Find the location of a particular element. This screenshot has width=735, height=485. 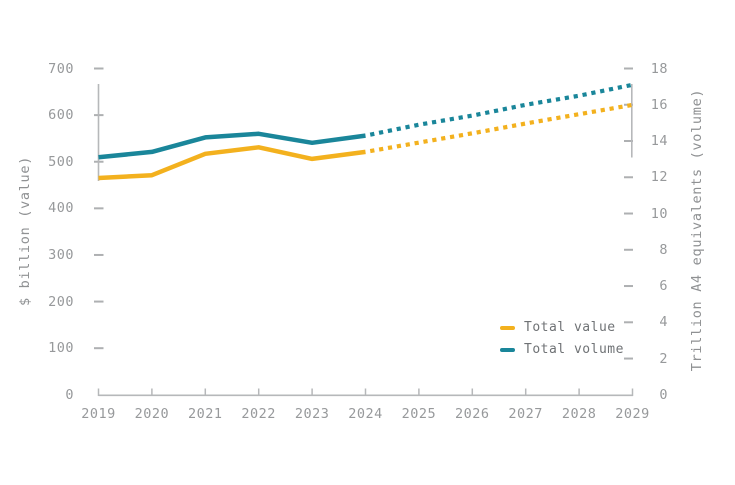

legend-item-total-volume: Total volume is located at coordinates (562, 350).